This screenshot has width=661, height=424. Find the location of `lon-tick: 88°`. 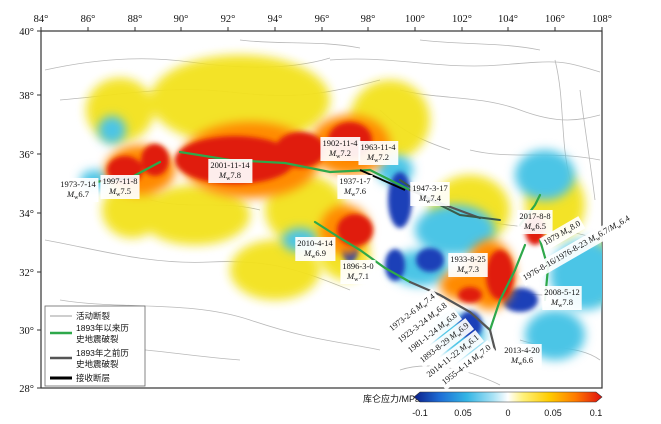

lon-tick: 88° is located at coordinates (135, 19).